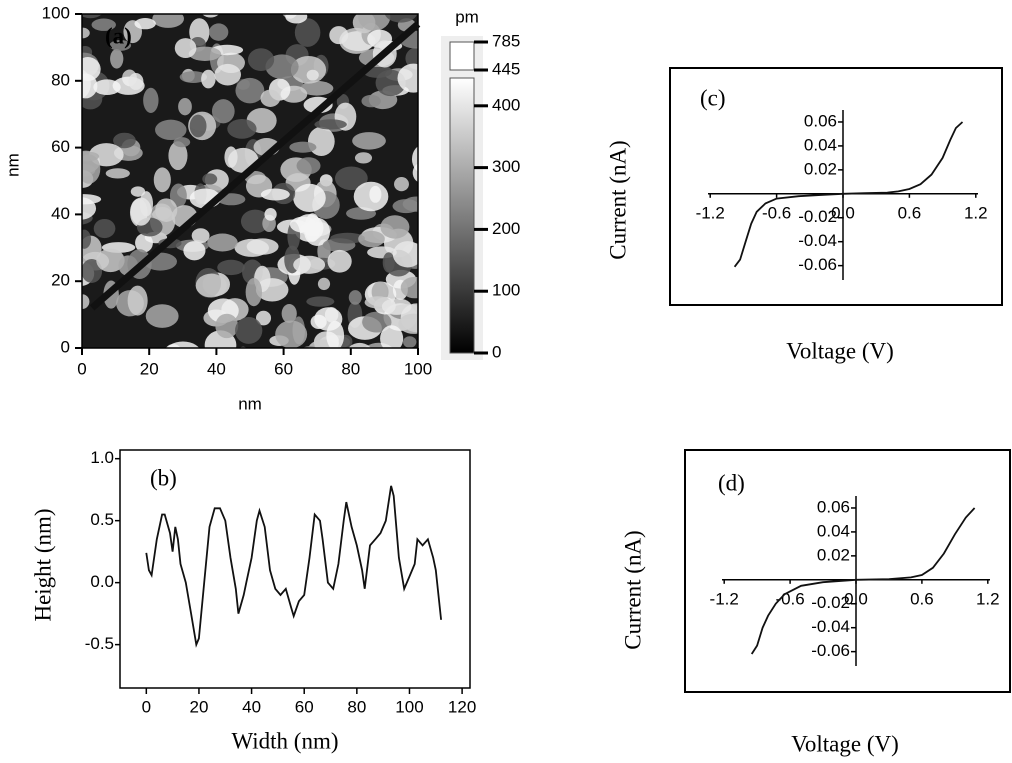 This screenshot has width=1012, height=763. Describe the element at coordinates (60, 280) in the screenshot. I see `y-tick-label: 20` at that location.